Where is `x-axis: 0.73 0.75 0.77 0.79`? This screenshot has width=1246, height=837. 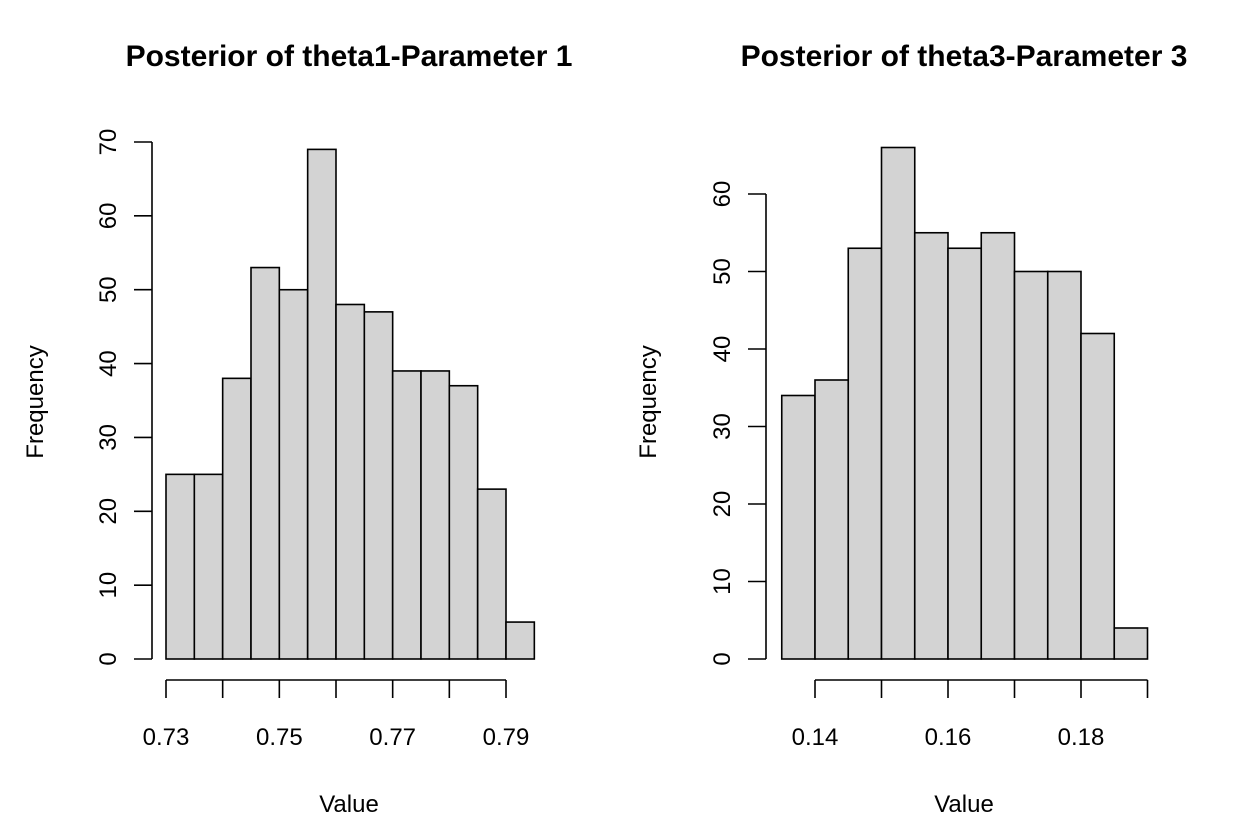
x-axis: 0.73 0.75 0.77 0.79 is located at coordinates (336, 715).